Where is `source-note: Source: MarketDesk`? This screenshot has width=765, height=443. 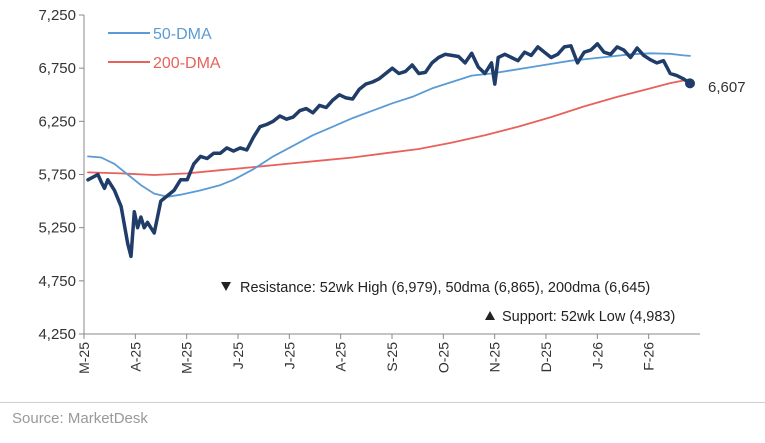
source-note: Source: MarketDesk is located at coordinates (80, 418).